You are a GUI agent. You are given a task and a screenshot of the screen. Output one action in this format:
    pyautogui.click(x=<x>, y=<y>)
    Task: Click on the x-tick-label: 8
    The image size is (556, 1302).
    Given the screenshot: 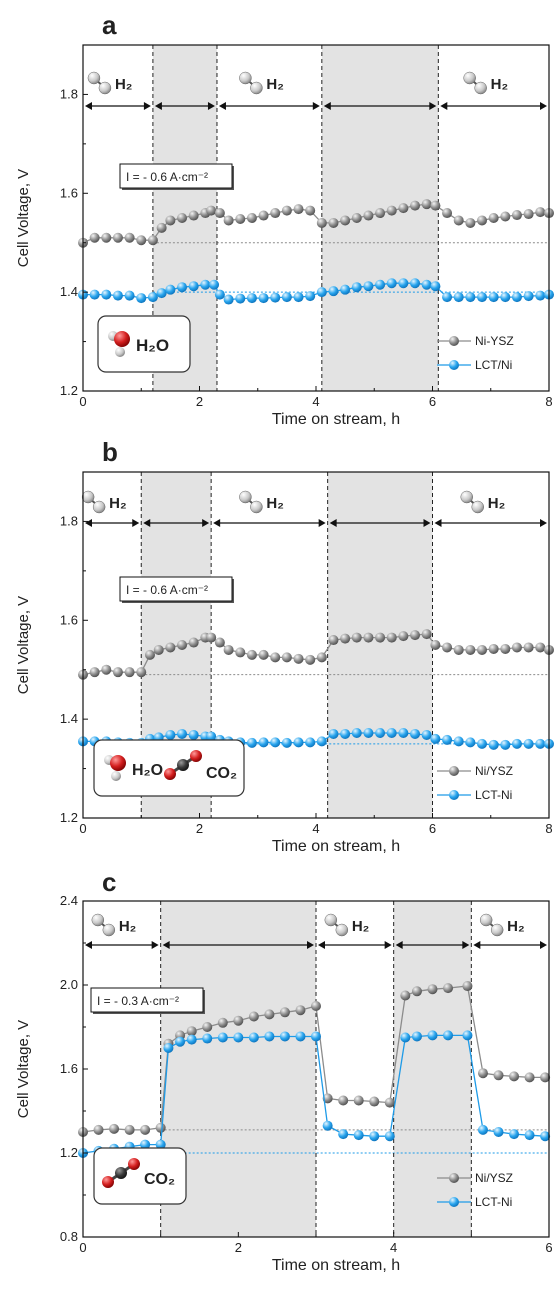 What is the action you would take?
    pyautogui.click(x=548, y=401)
    